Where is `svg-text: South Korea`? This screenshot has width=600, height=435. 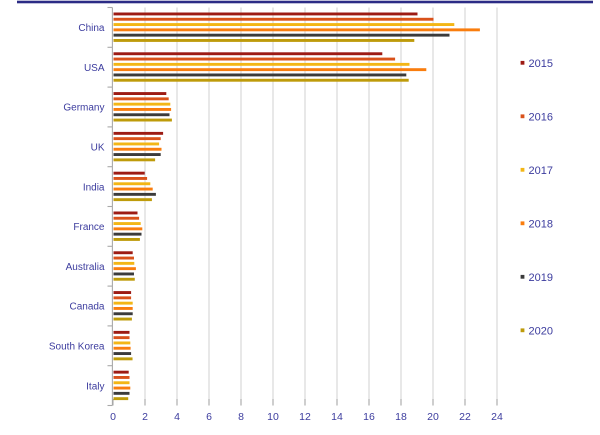
svg-text: South Korea is located at coordinates (77, 347).